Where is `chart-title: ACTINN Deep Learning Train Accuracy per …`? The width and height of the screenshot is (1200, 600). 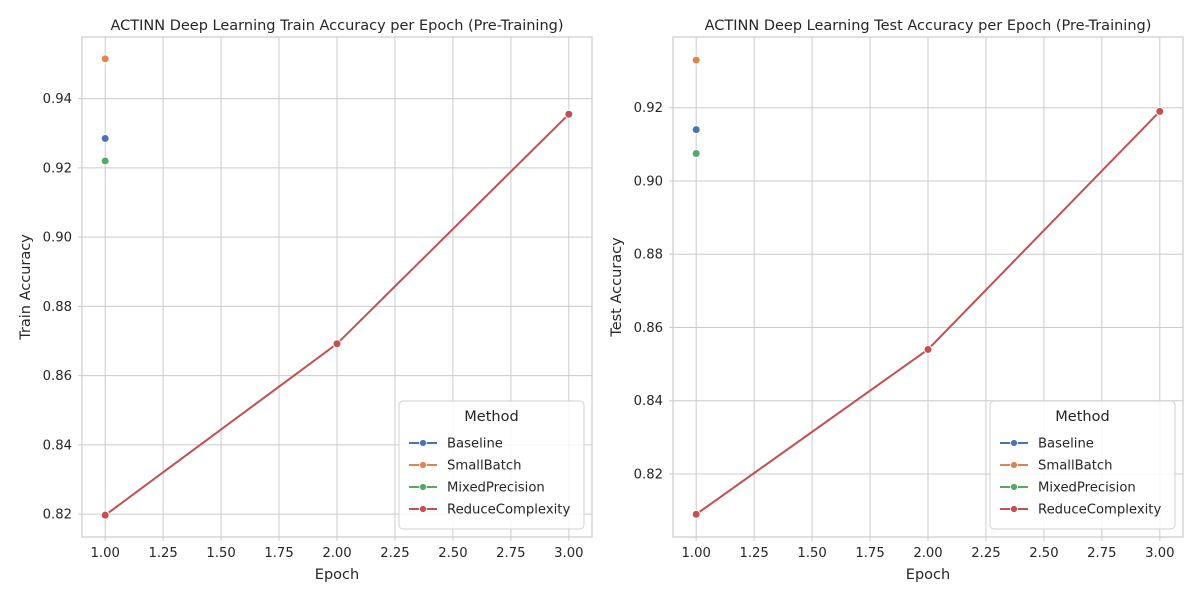
chart-title: ACTINN Deep Learning Train Accuracy per … is located at coordinates (337, 26).